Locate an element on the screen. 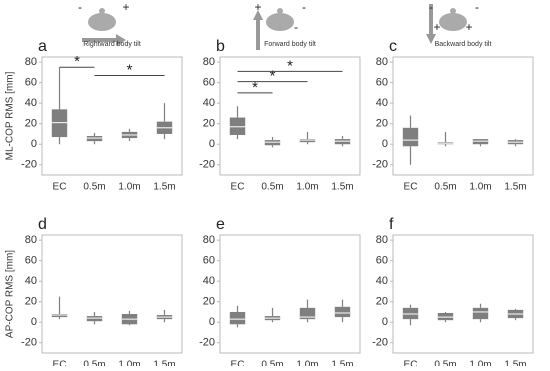  panel-letter: c is located at coordinates (393, 46).